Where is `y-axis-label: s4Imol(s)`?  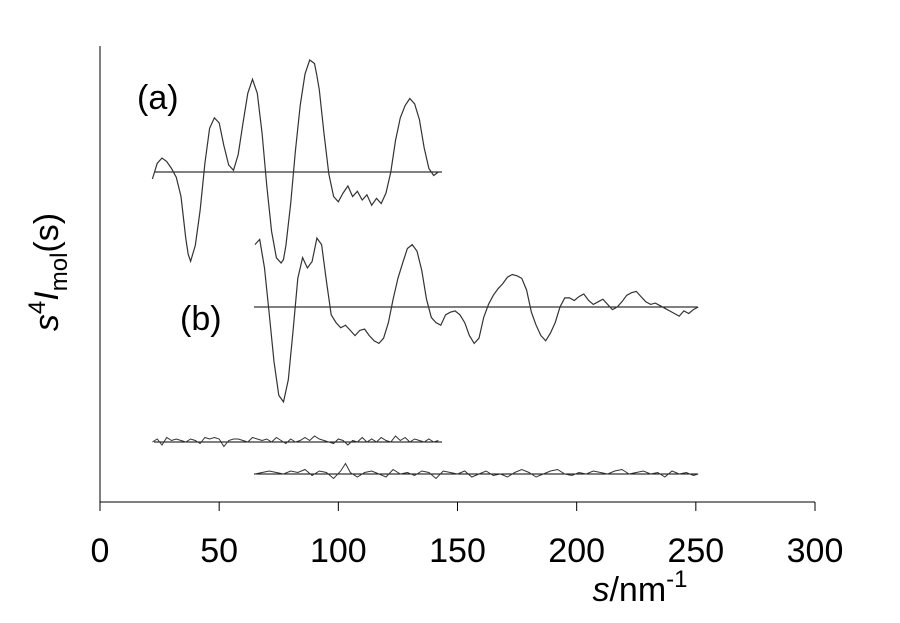 y-axis-label: s4Imol(s) is located at coordinates (48, 272).